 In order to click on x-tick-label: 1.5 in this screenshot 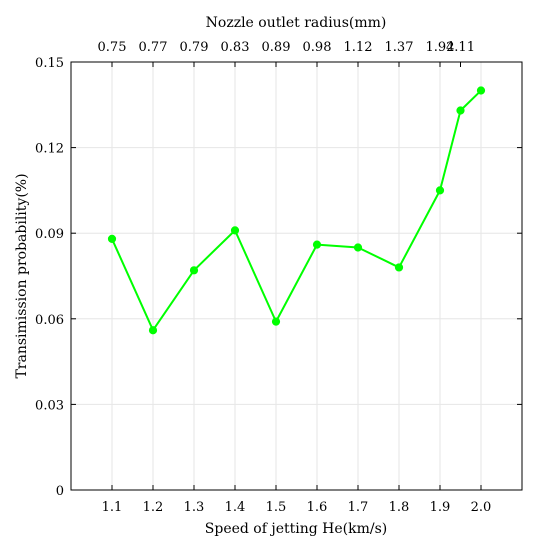, I will do `click(276, 507)`.